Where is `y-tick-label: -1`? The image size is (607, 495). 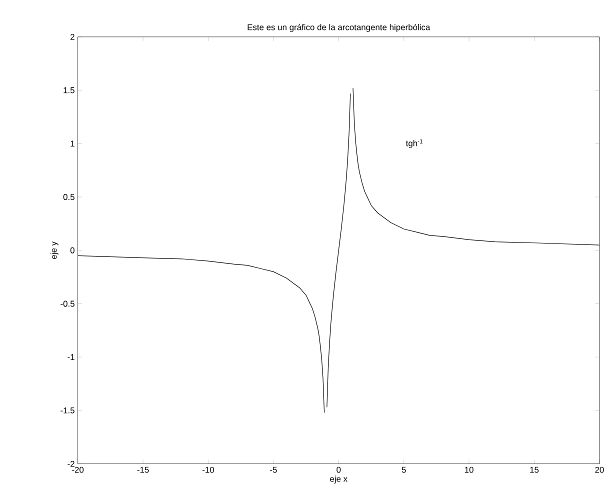
y-tick-label: -1 is located at coordinates (71, 357).